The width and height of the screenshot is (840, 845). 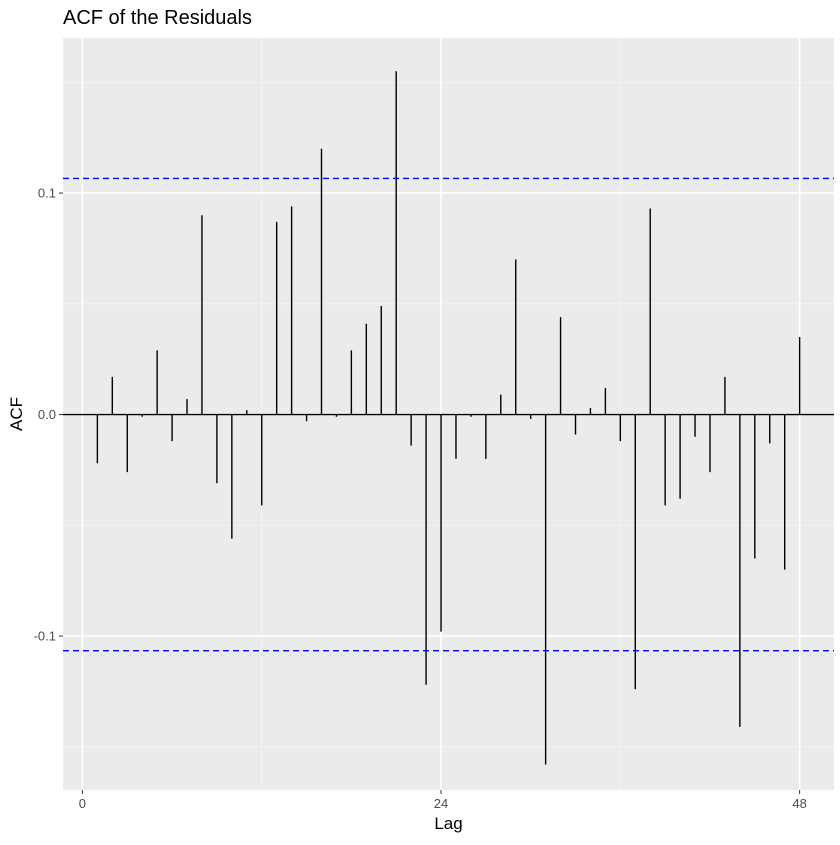 I want to click on y-tick-label: 0.1, so click(x=47, y=193).